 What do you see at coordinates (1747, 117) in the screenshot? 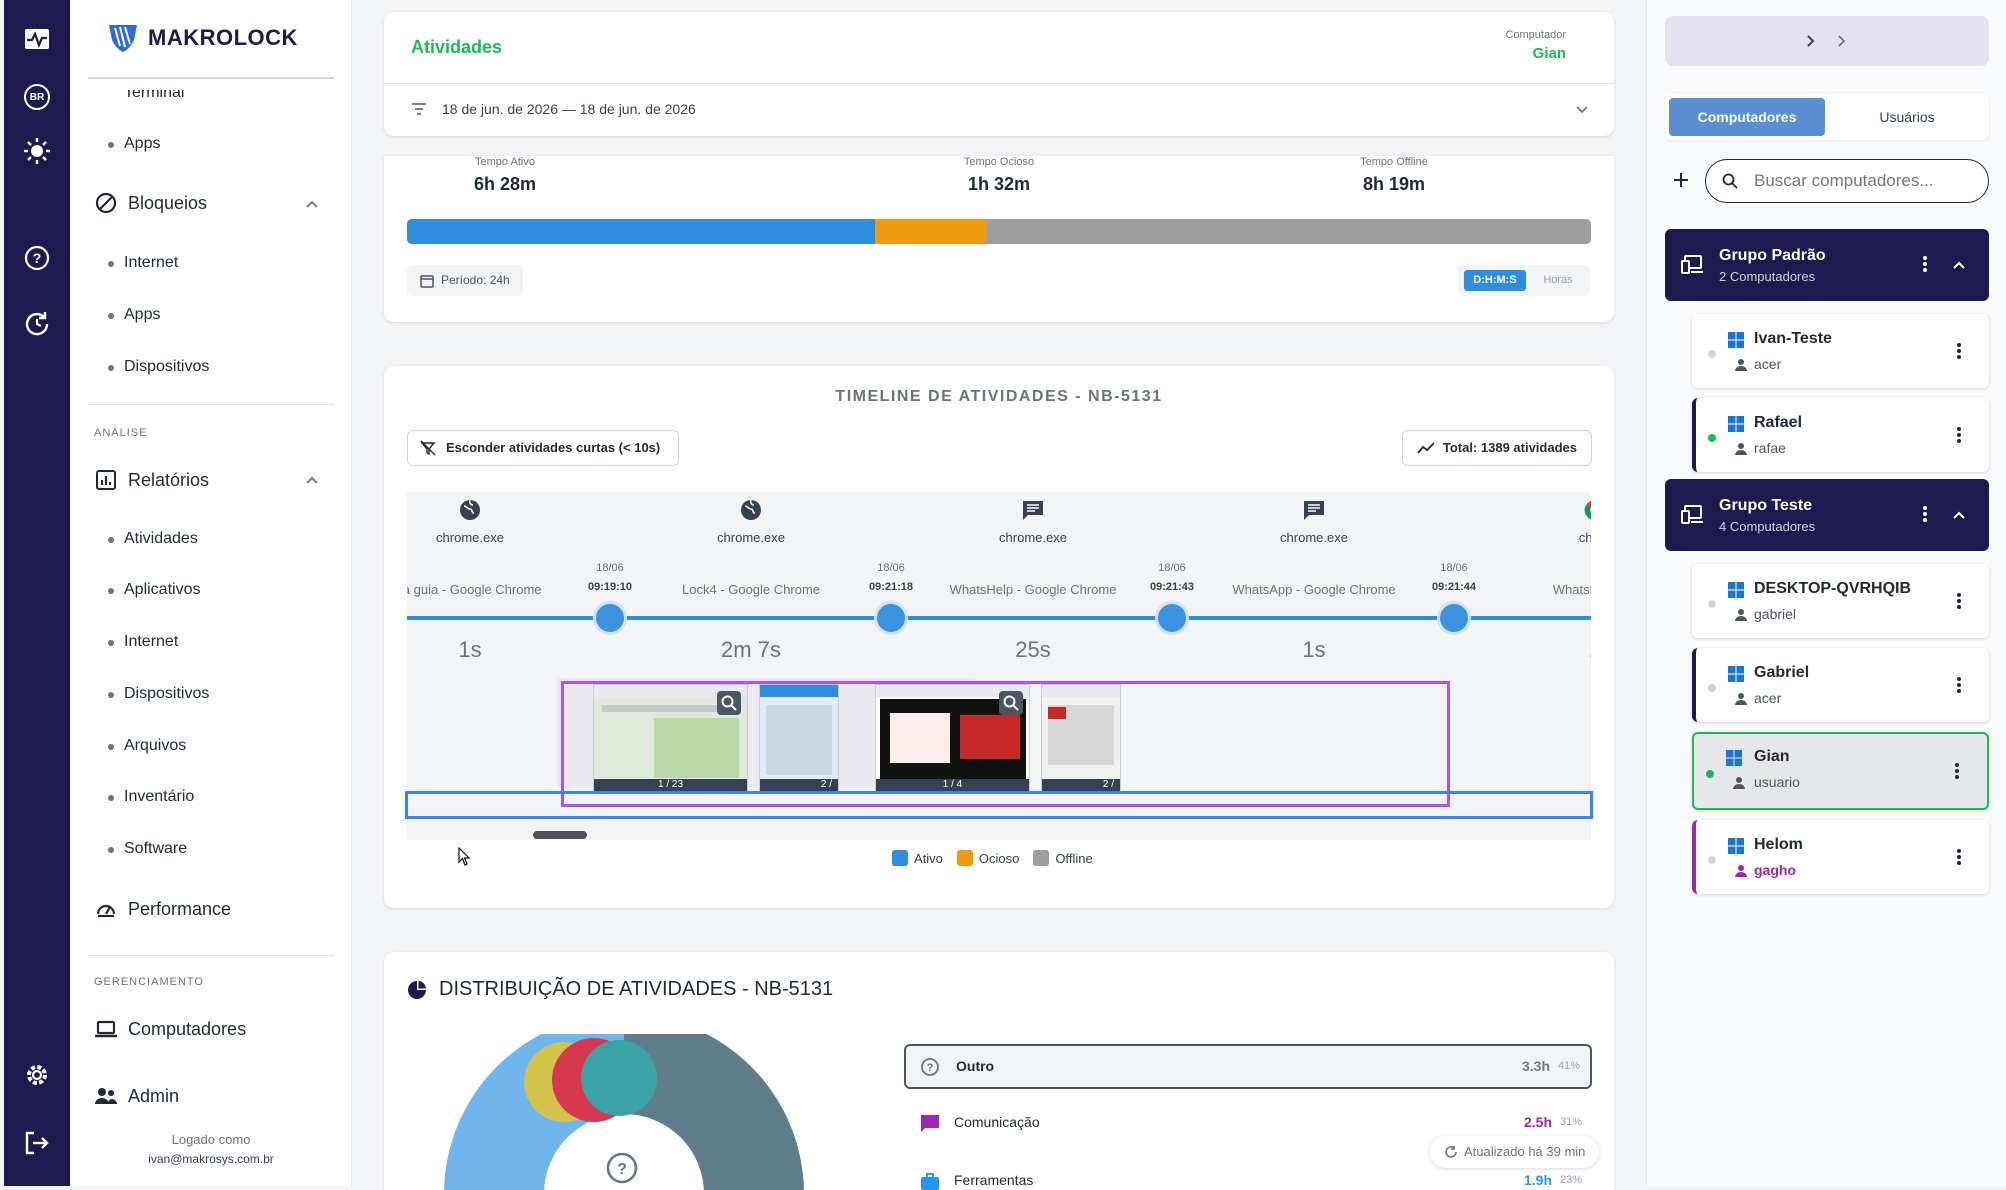
I see `tab-computadores: Computadores` at bounding box center [1747, 117].